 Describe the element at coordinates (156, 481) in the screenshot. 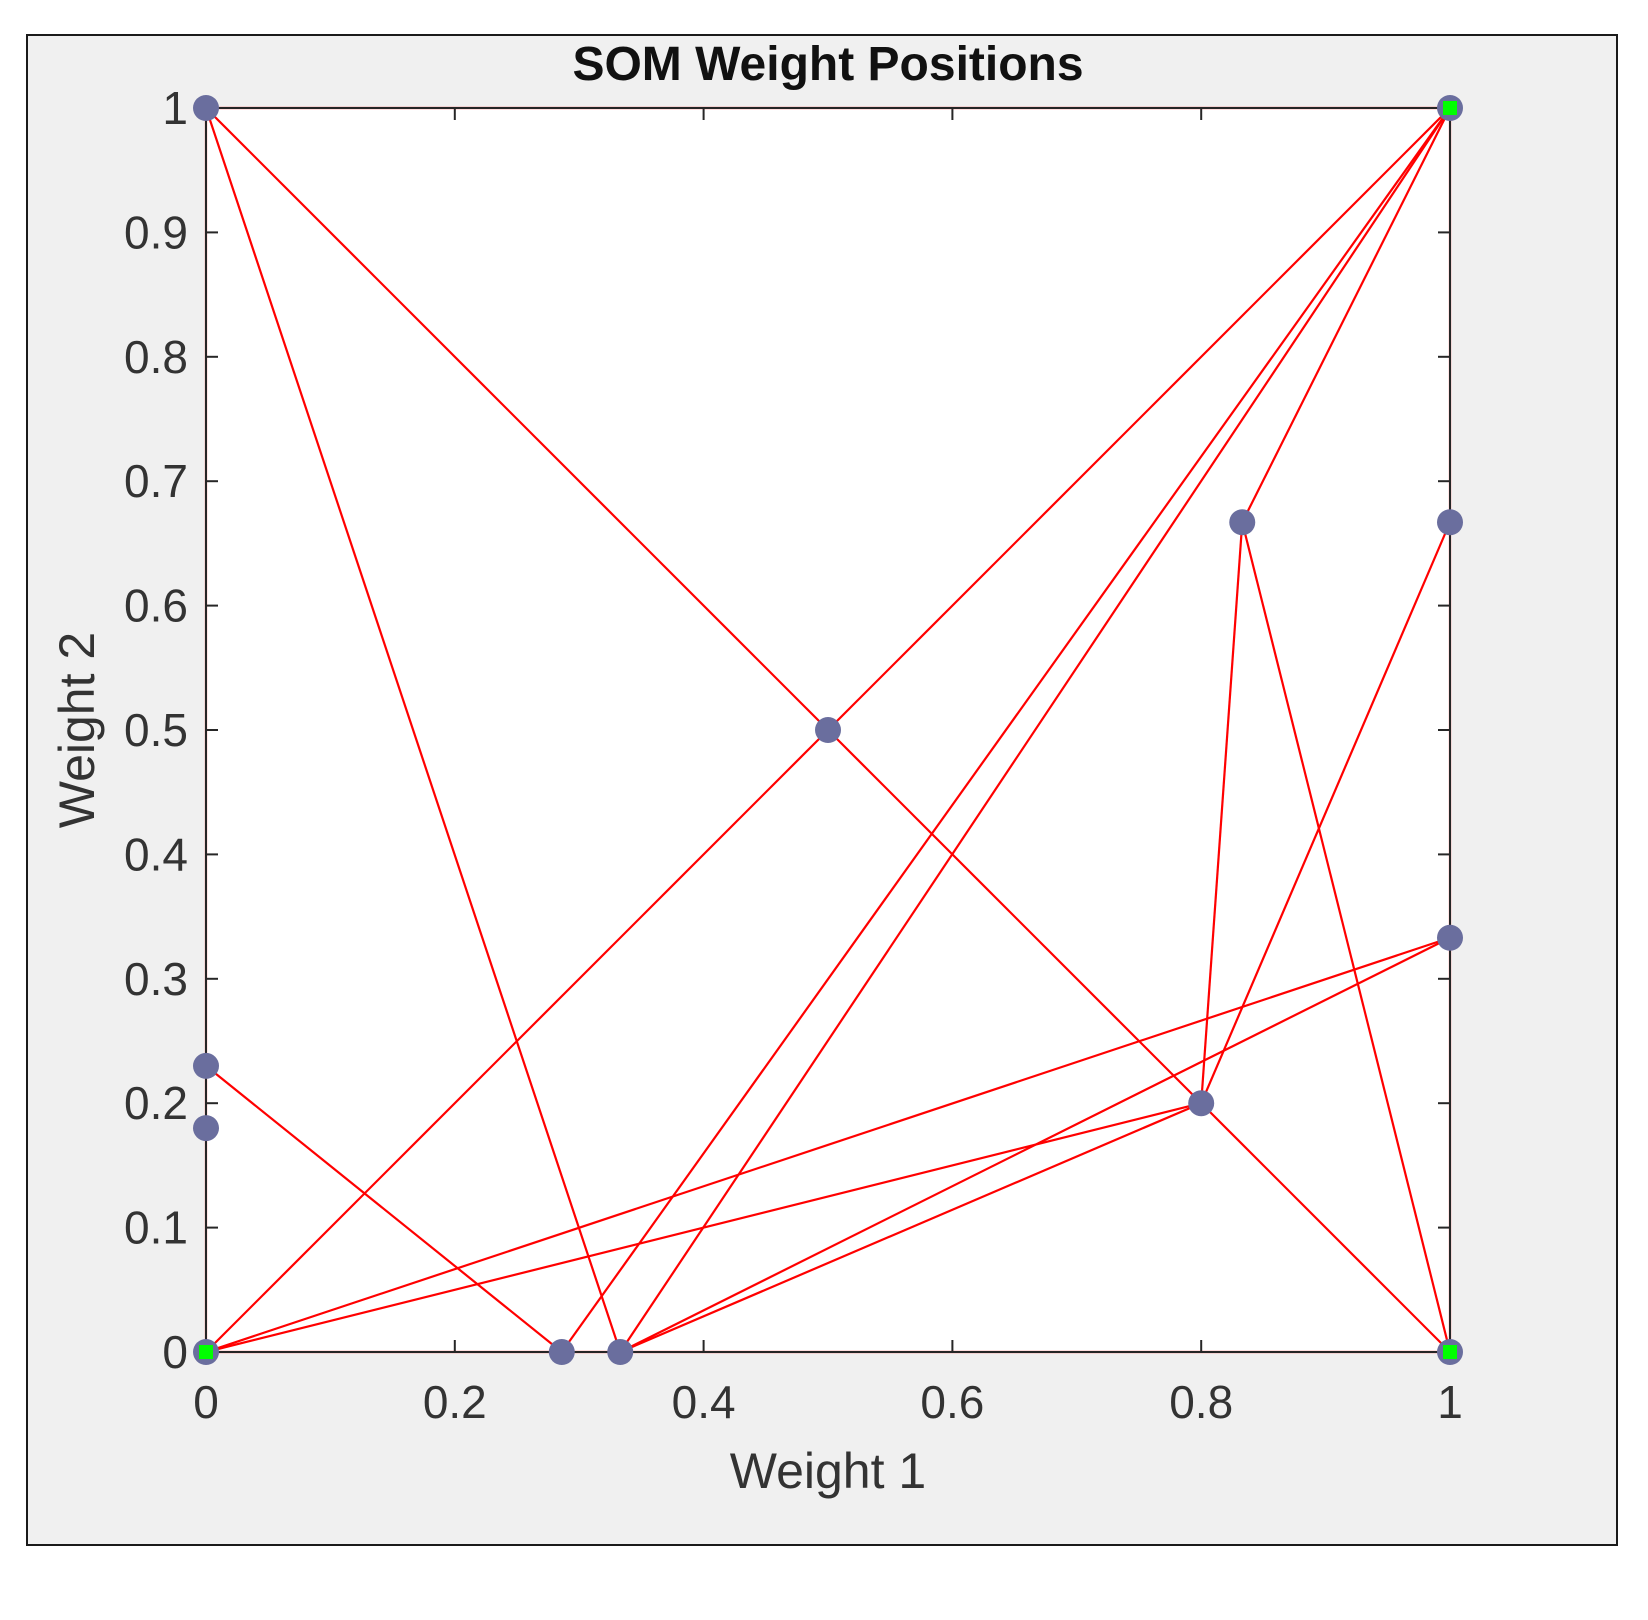

I see `y-tick-label: 0.7` at that location.